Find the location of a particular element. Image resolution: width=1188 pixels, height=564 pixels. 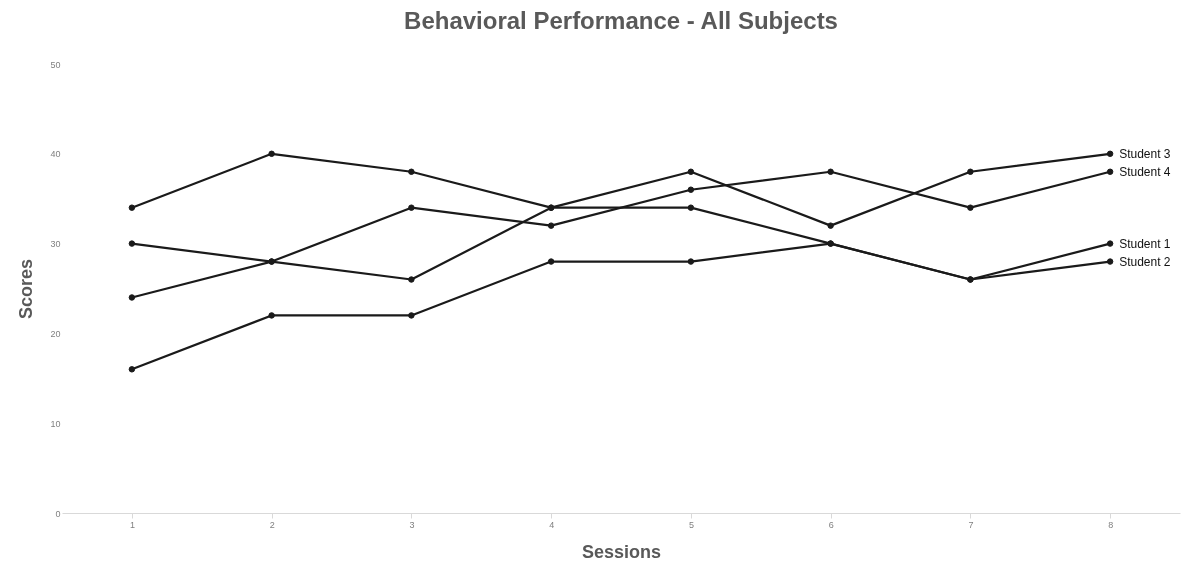

series-label: Student 3 is located at coordinates (1145, 153).